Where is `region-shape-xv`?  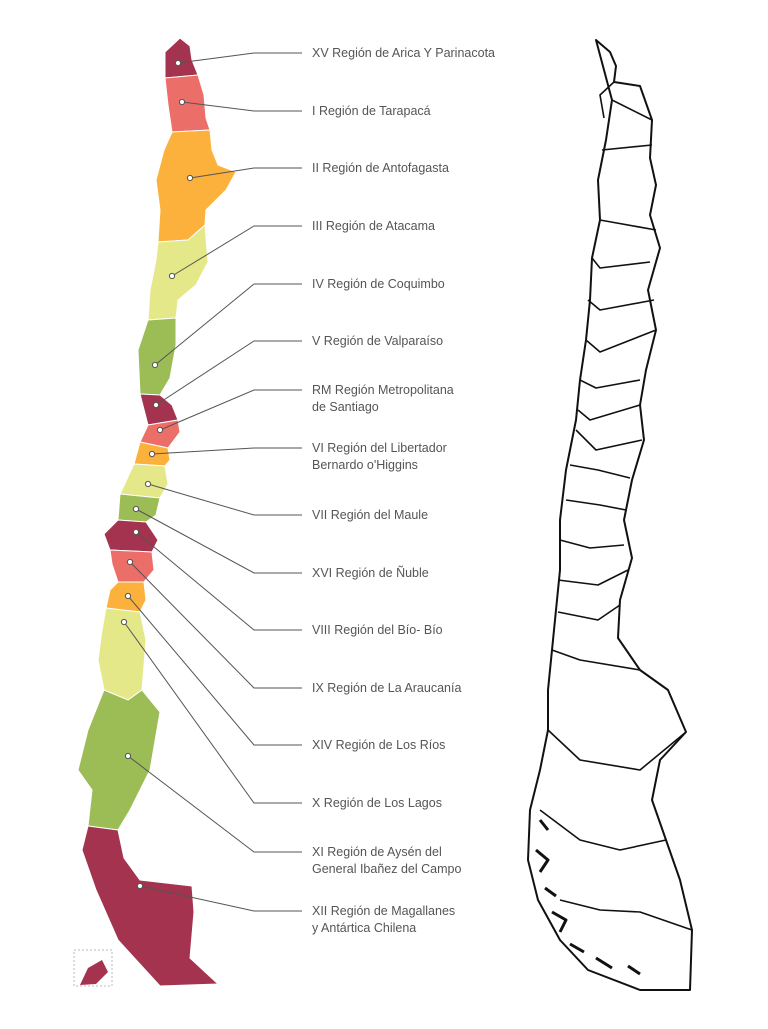
region-shape-xv is located at coordinates (181, 58).